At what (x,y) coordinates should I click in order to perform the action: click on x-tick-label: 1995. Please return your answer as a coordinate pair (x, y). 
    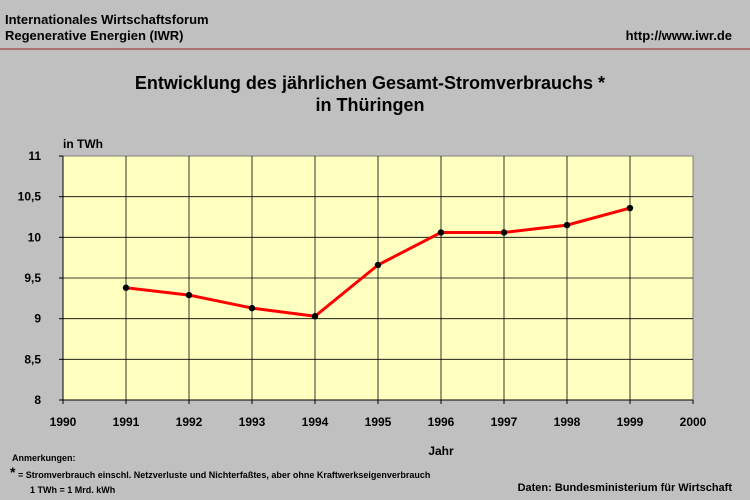
    Looking at the image, I should click on (378, 422).